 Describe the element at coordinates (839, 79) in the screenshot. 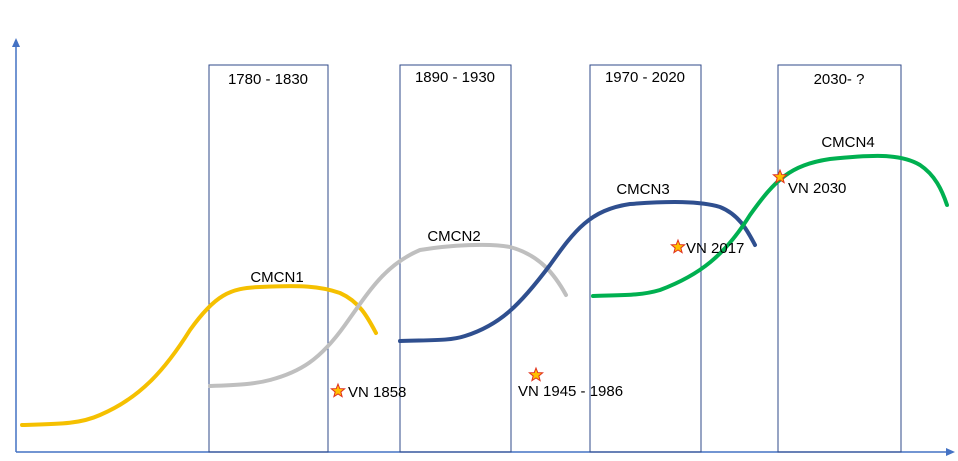

I see `period-label: 2030- ?` at that location.